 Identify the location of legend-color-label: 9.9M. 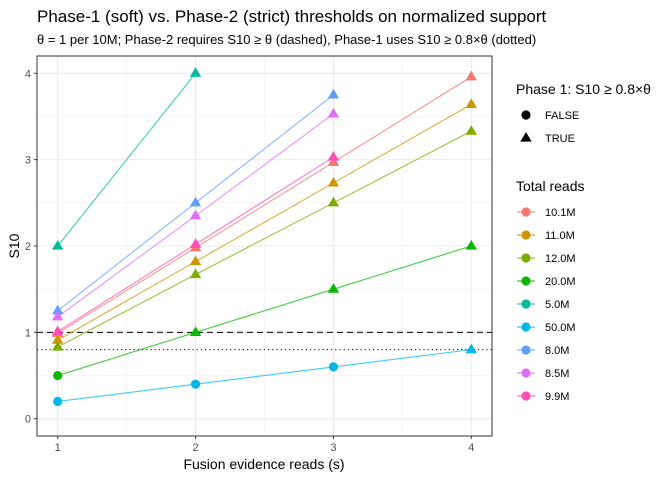
(557, 397).